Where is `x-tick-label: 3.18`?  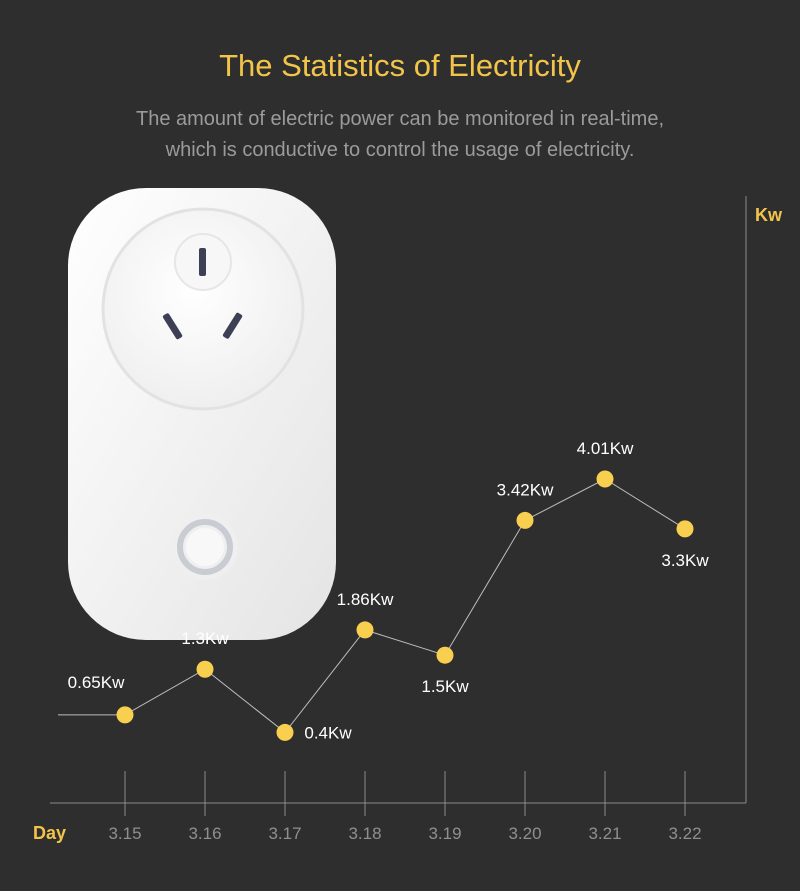
x-tick-label: 3.18 is located at coordinates (364, 833).